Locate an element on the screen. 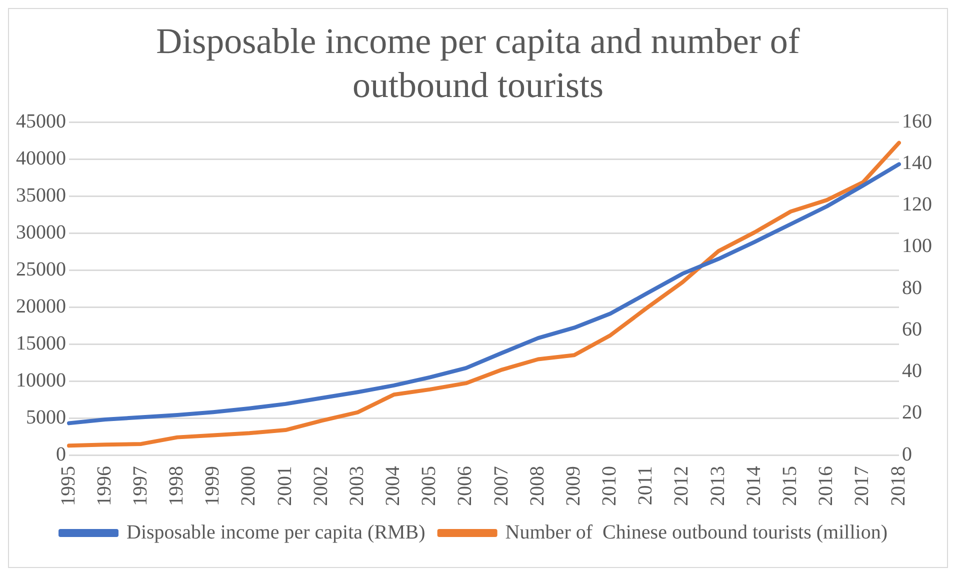 The width and height of the screenshot is (959, 578). x-tick-label: 2017 is located at coordinates (862, 486).